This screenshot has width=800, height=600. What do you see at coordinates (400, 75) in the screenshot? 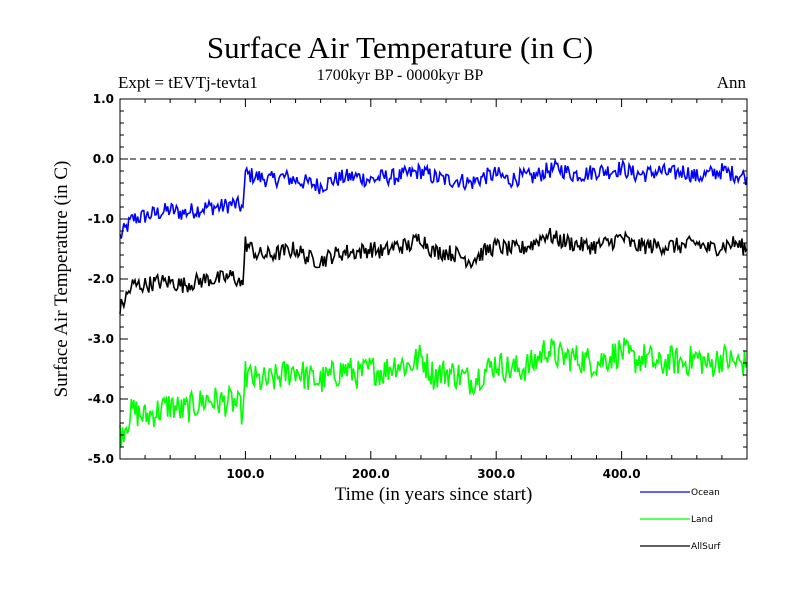
I see `chart-subtitle: 1700kyr BP - 0000kyr BP` at bounding box center [400, 75].